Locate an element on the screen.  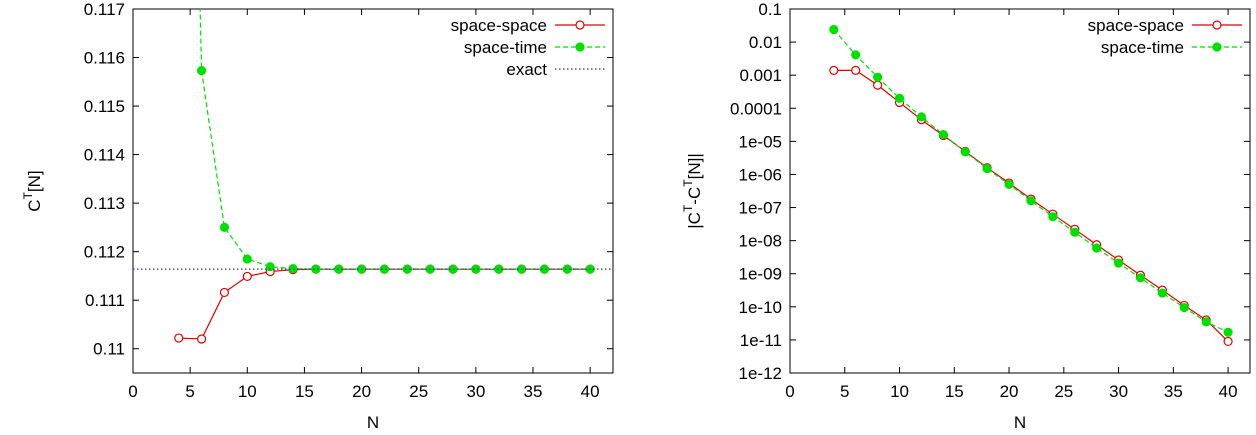
chart1-ytick-label: 0.1 is located at coordinates (770, 9).